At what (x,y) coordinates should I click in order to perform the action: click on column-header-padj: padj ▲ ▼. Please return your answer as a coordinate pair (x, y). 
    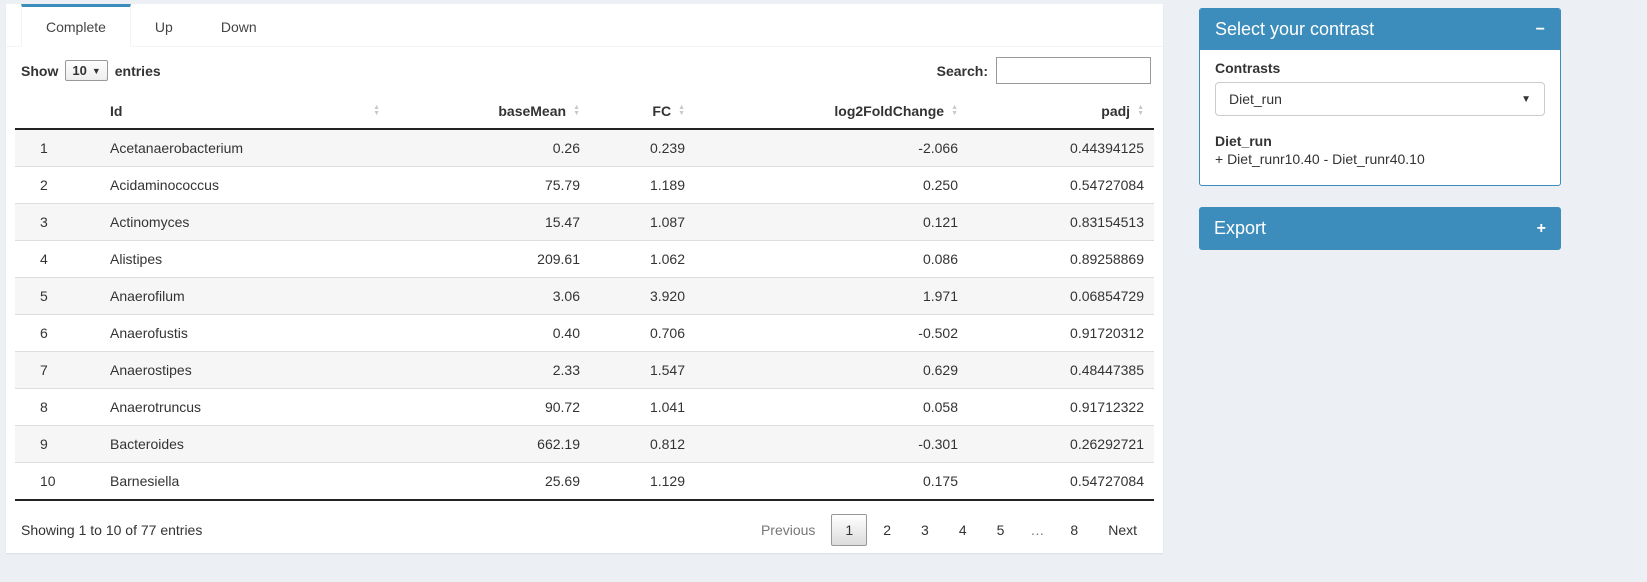
    Looking at the image, I should click on (1061, 112).